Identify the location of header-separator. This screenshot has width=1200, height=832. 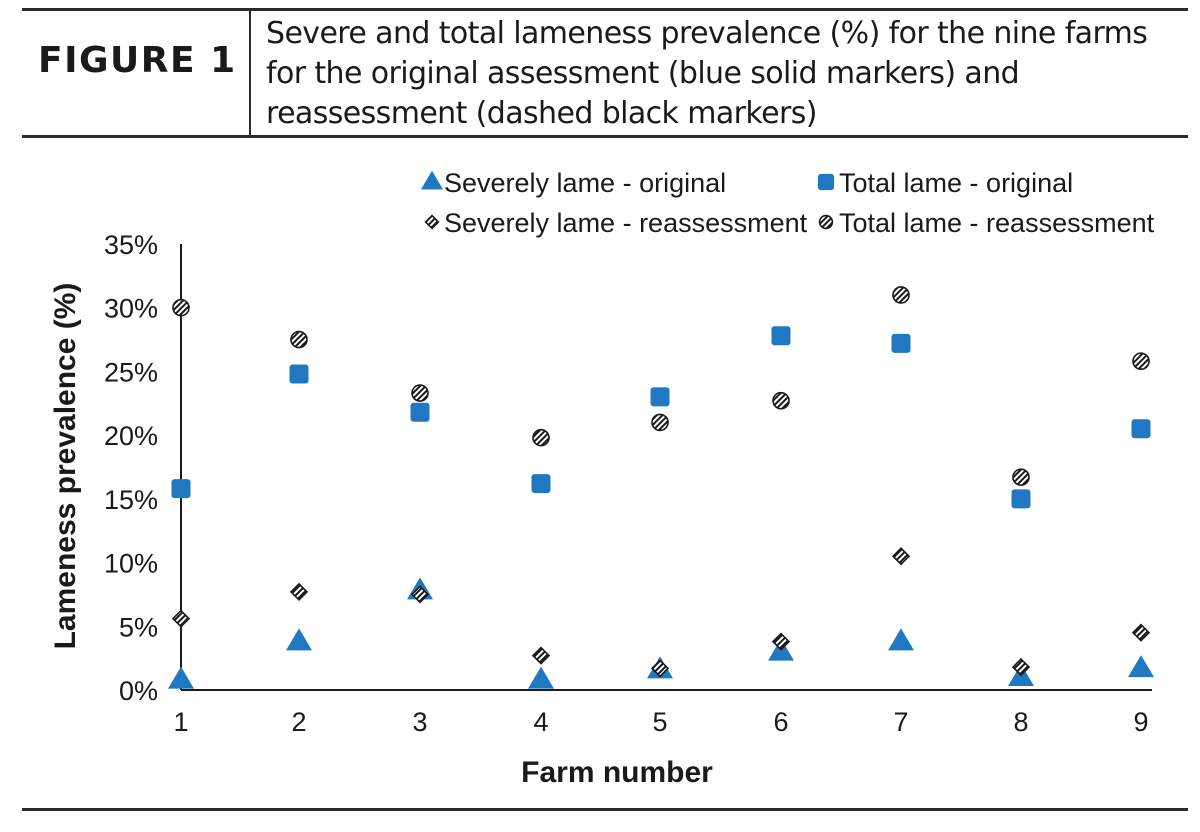
(250, 73).